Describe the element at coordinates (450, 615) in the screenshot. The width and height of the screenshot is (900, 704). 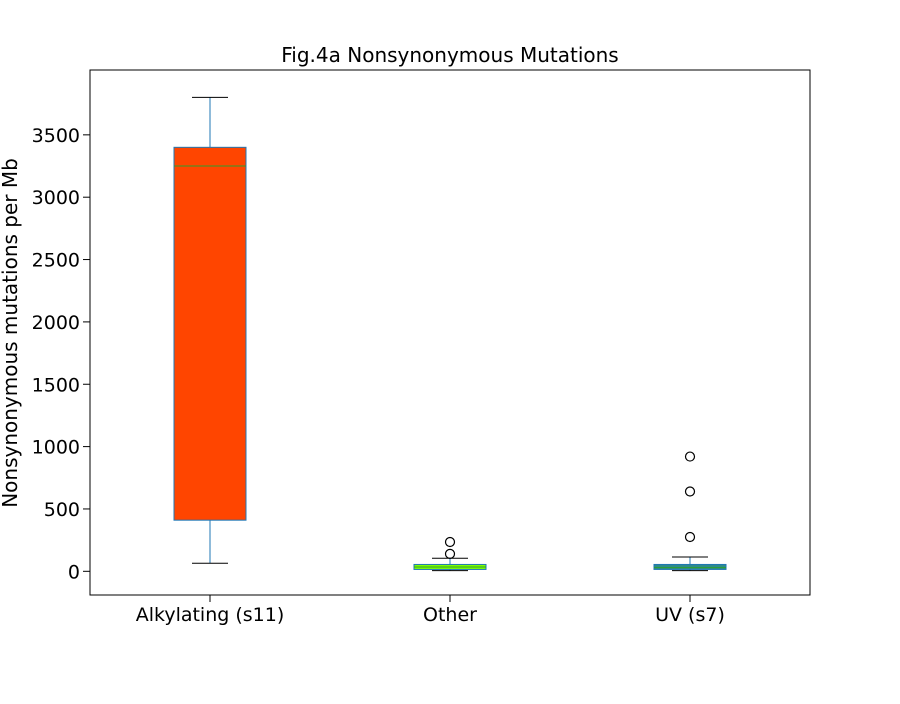
I see `x-tick-label: Other` at that location.